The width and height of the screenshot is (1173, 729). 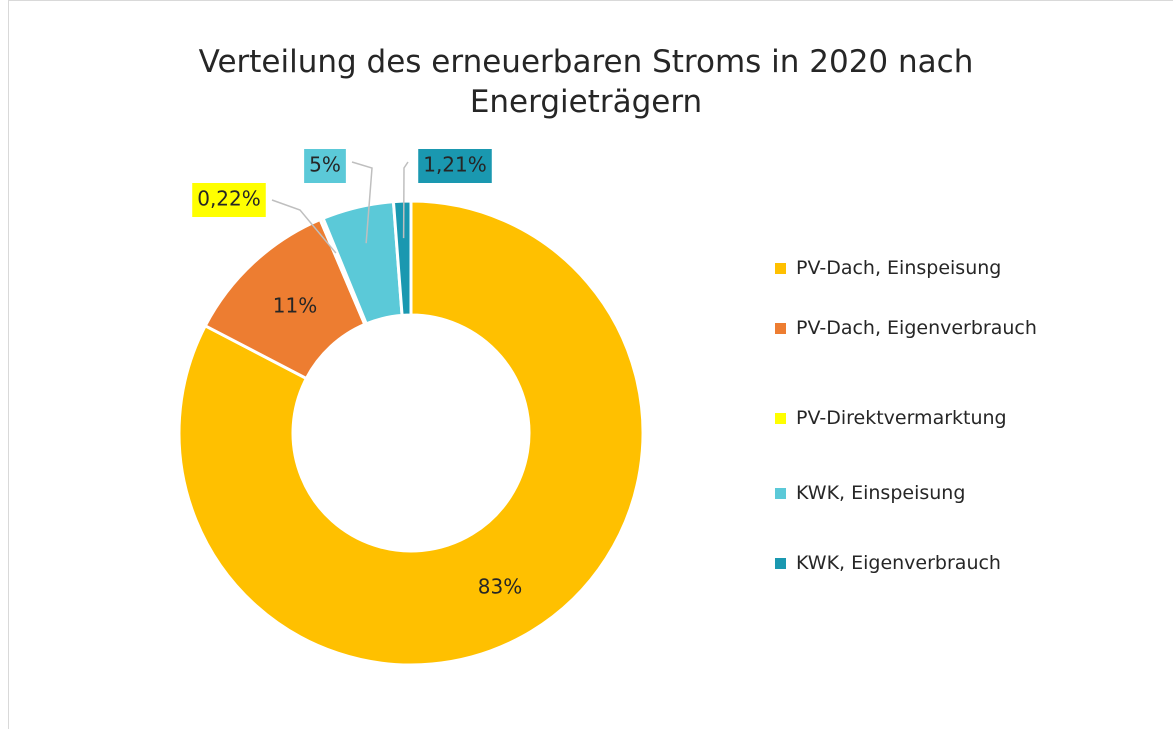 I want to click on data-label: 1,21%, so click(x=455, y=165).